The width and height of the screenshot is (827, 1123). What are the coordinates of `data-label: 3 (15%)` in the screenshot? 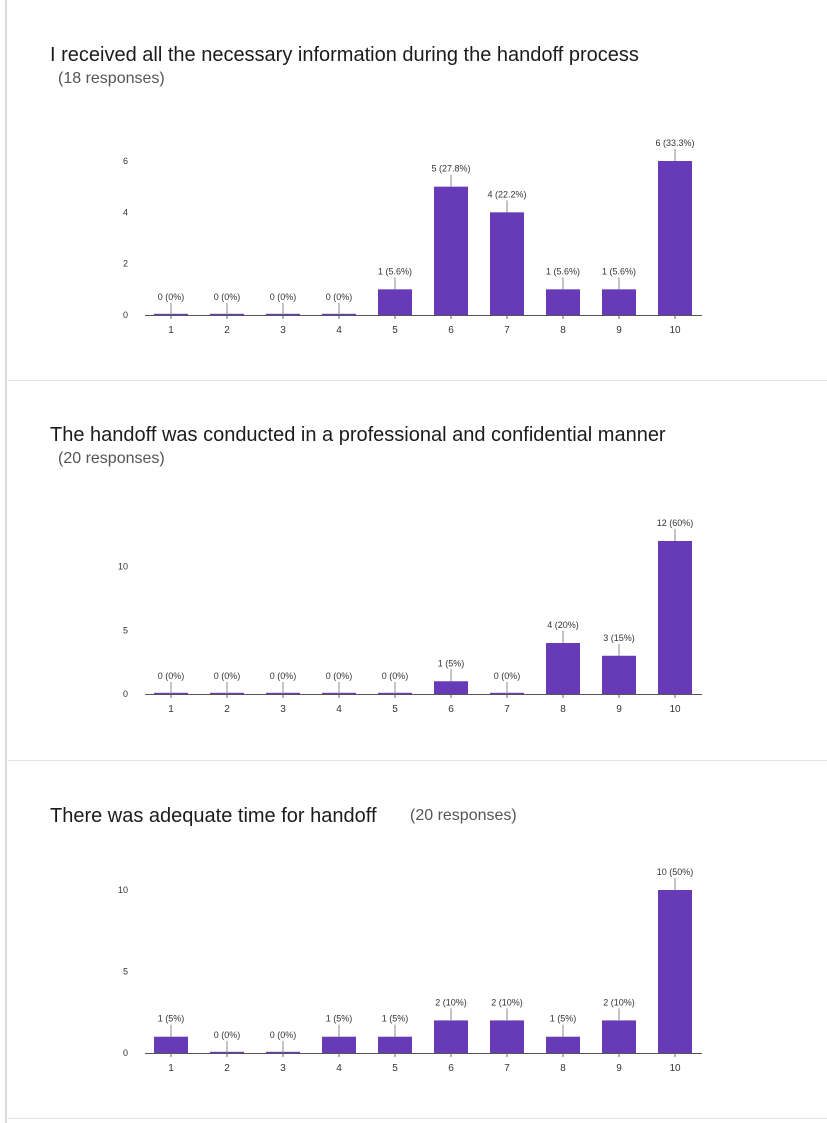 It's located at (619, 638).